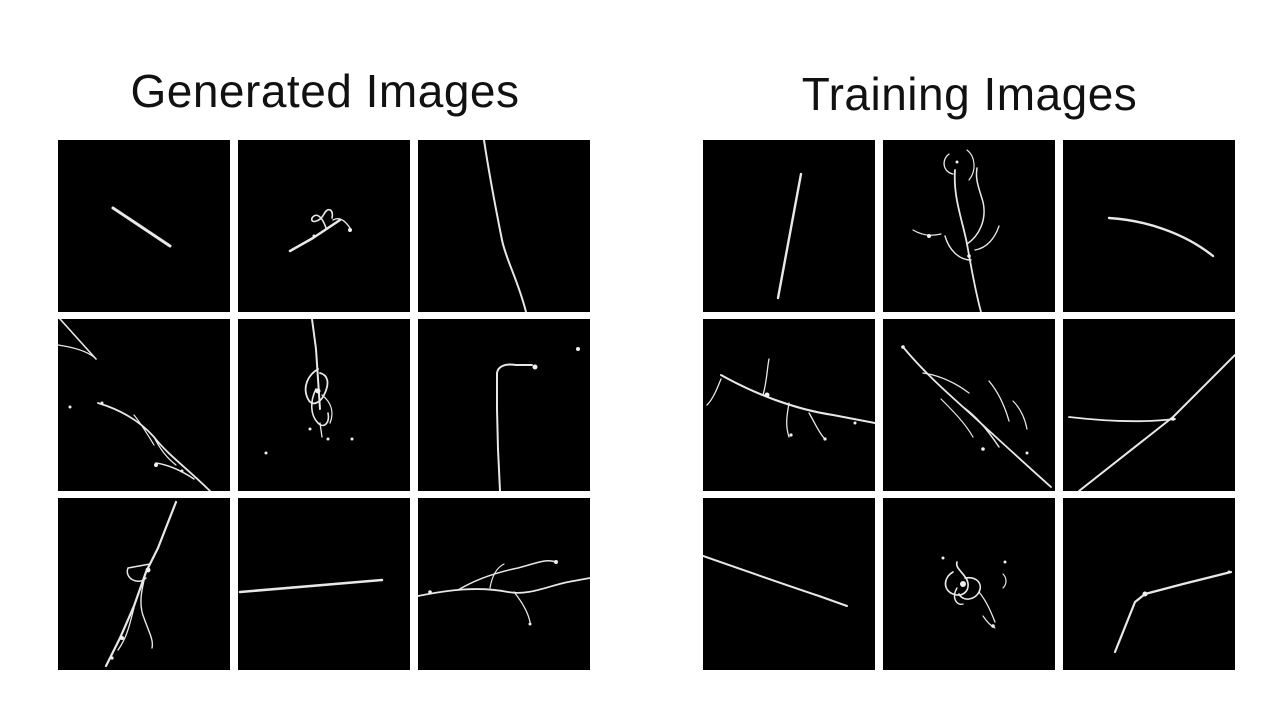  What do you see at coordinates (969, 94) in the screenshot?
I see `training-images-title: Training Images` at bounding box center [969, 94].